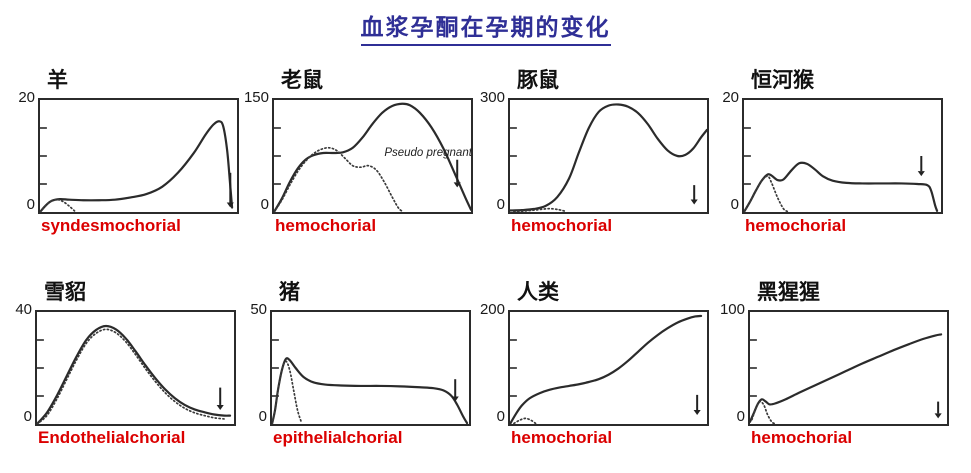  I want to click on figure-title-text: 血浆孕酮在孕期的变化, so click(485, 27).